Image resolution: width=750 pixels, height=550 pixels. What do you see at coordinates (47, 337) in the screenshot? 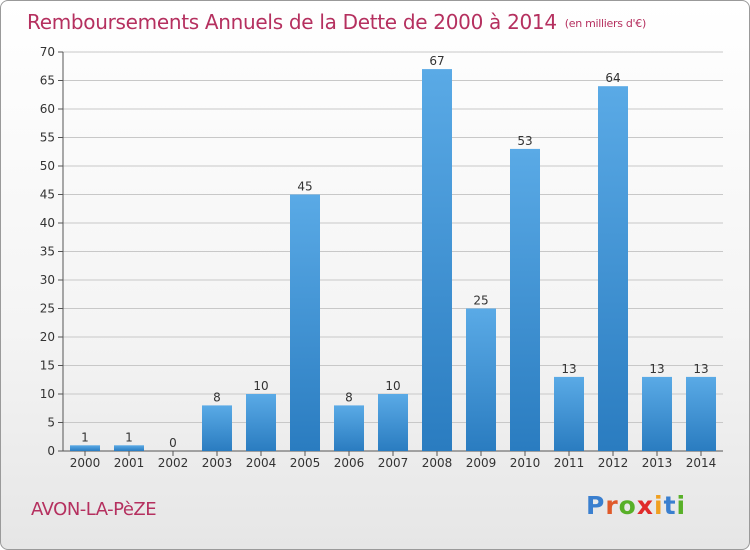
I see `y-tick-label: 20` at bounding box center [47, 337].